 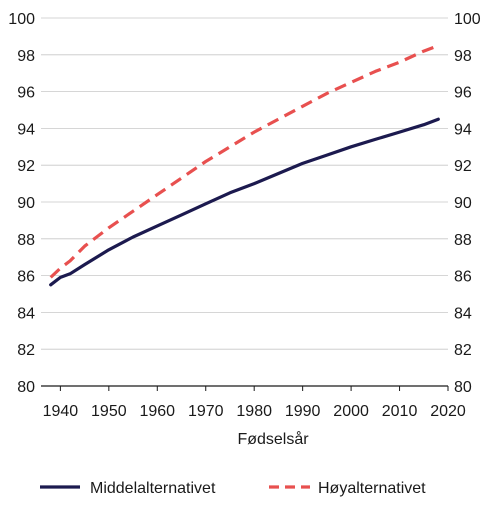 I want to click on x-tick-label: 2010, so click(x=400, y=411).